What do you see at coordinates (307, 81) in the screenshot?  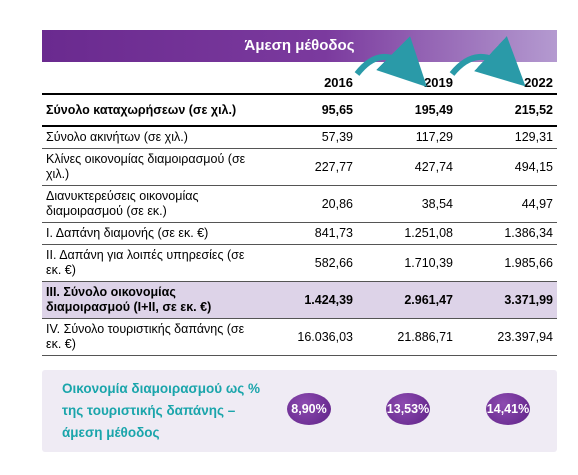 I see `column-header: 2016` at bounding box center [307, 81].